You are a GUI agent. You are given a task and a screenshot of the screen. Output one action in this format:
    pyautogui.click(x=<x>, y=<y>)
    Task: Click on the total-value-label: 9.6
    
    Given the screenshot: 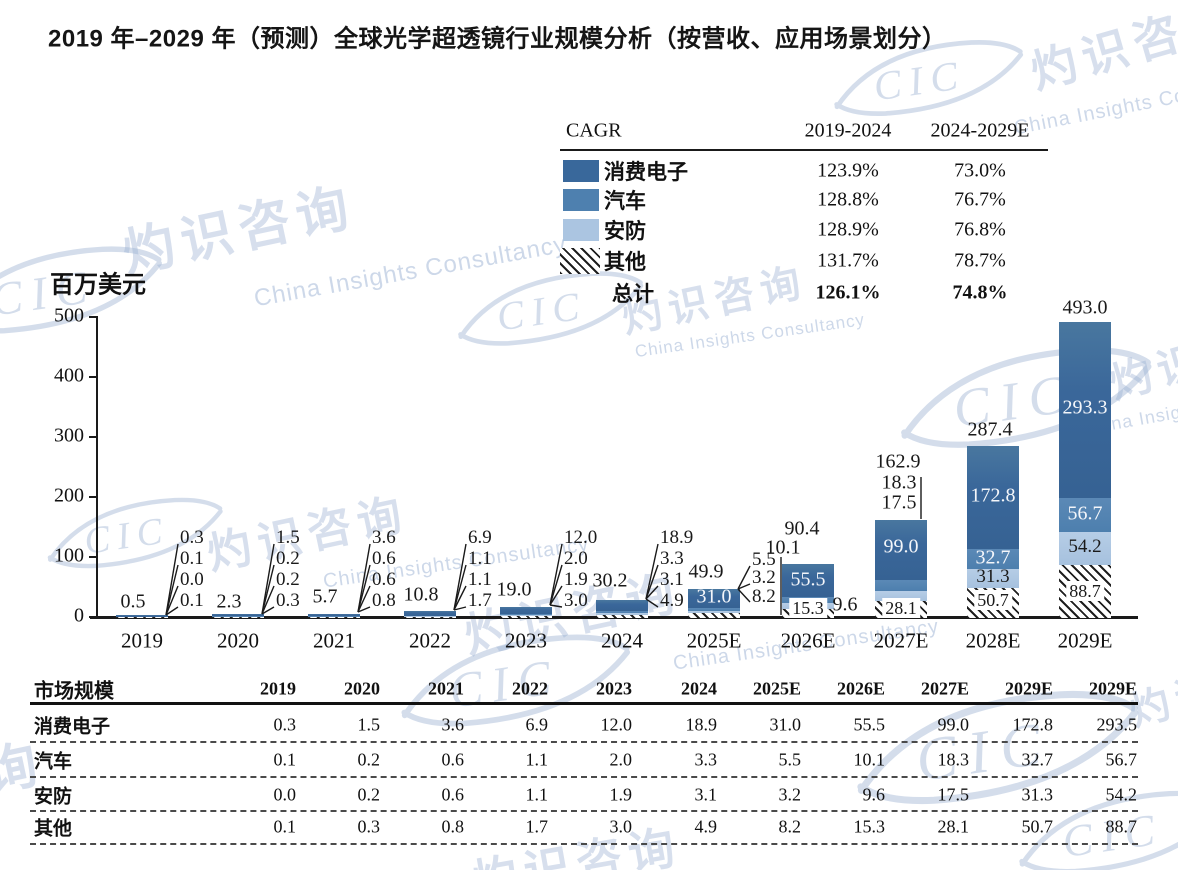 What is the action you would take?
    pyautogui.click(x=845, y=604)
    